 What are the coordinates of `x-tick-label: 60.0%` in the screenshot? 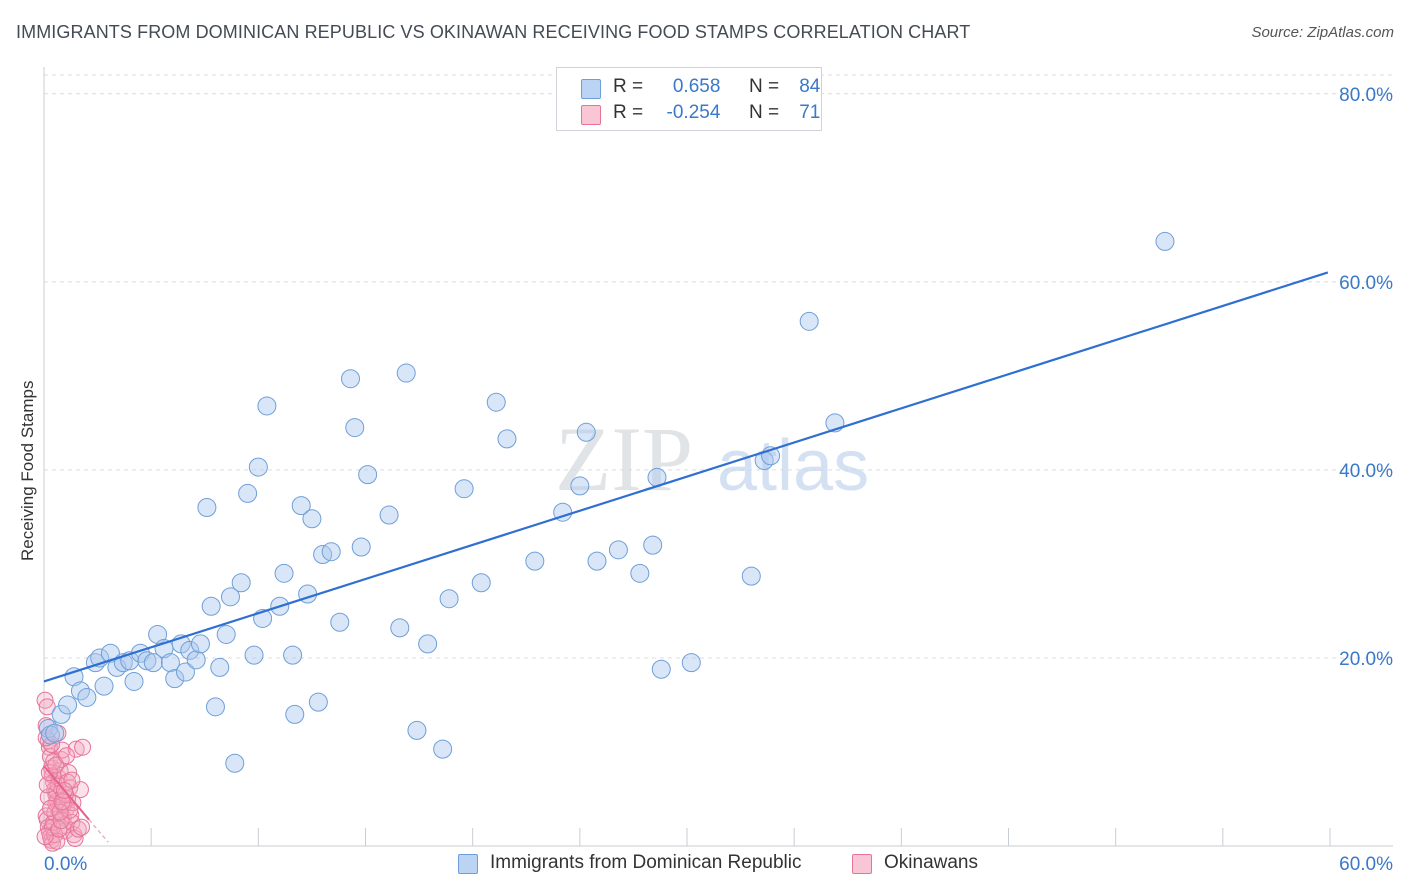 It's located at (1366, 864).